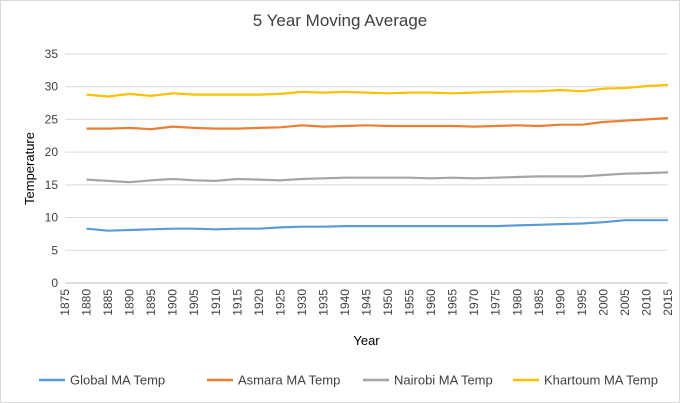 The height and width of the screenshot is (403, 680). I want to click on x-tick-label: 1975, so click(496, 302).